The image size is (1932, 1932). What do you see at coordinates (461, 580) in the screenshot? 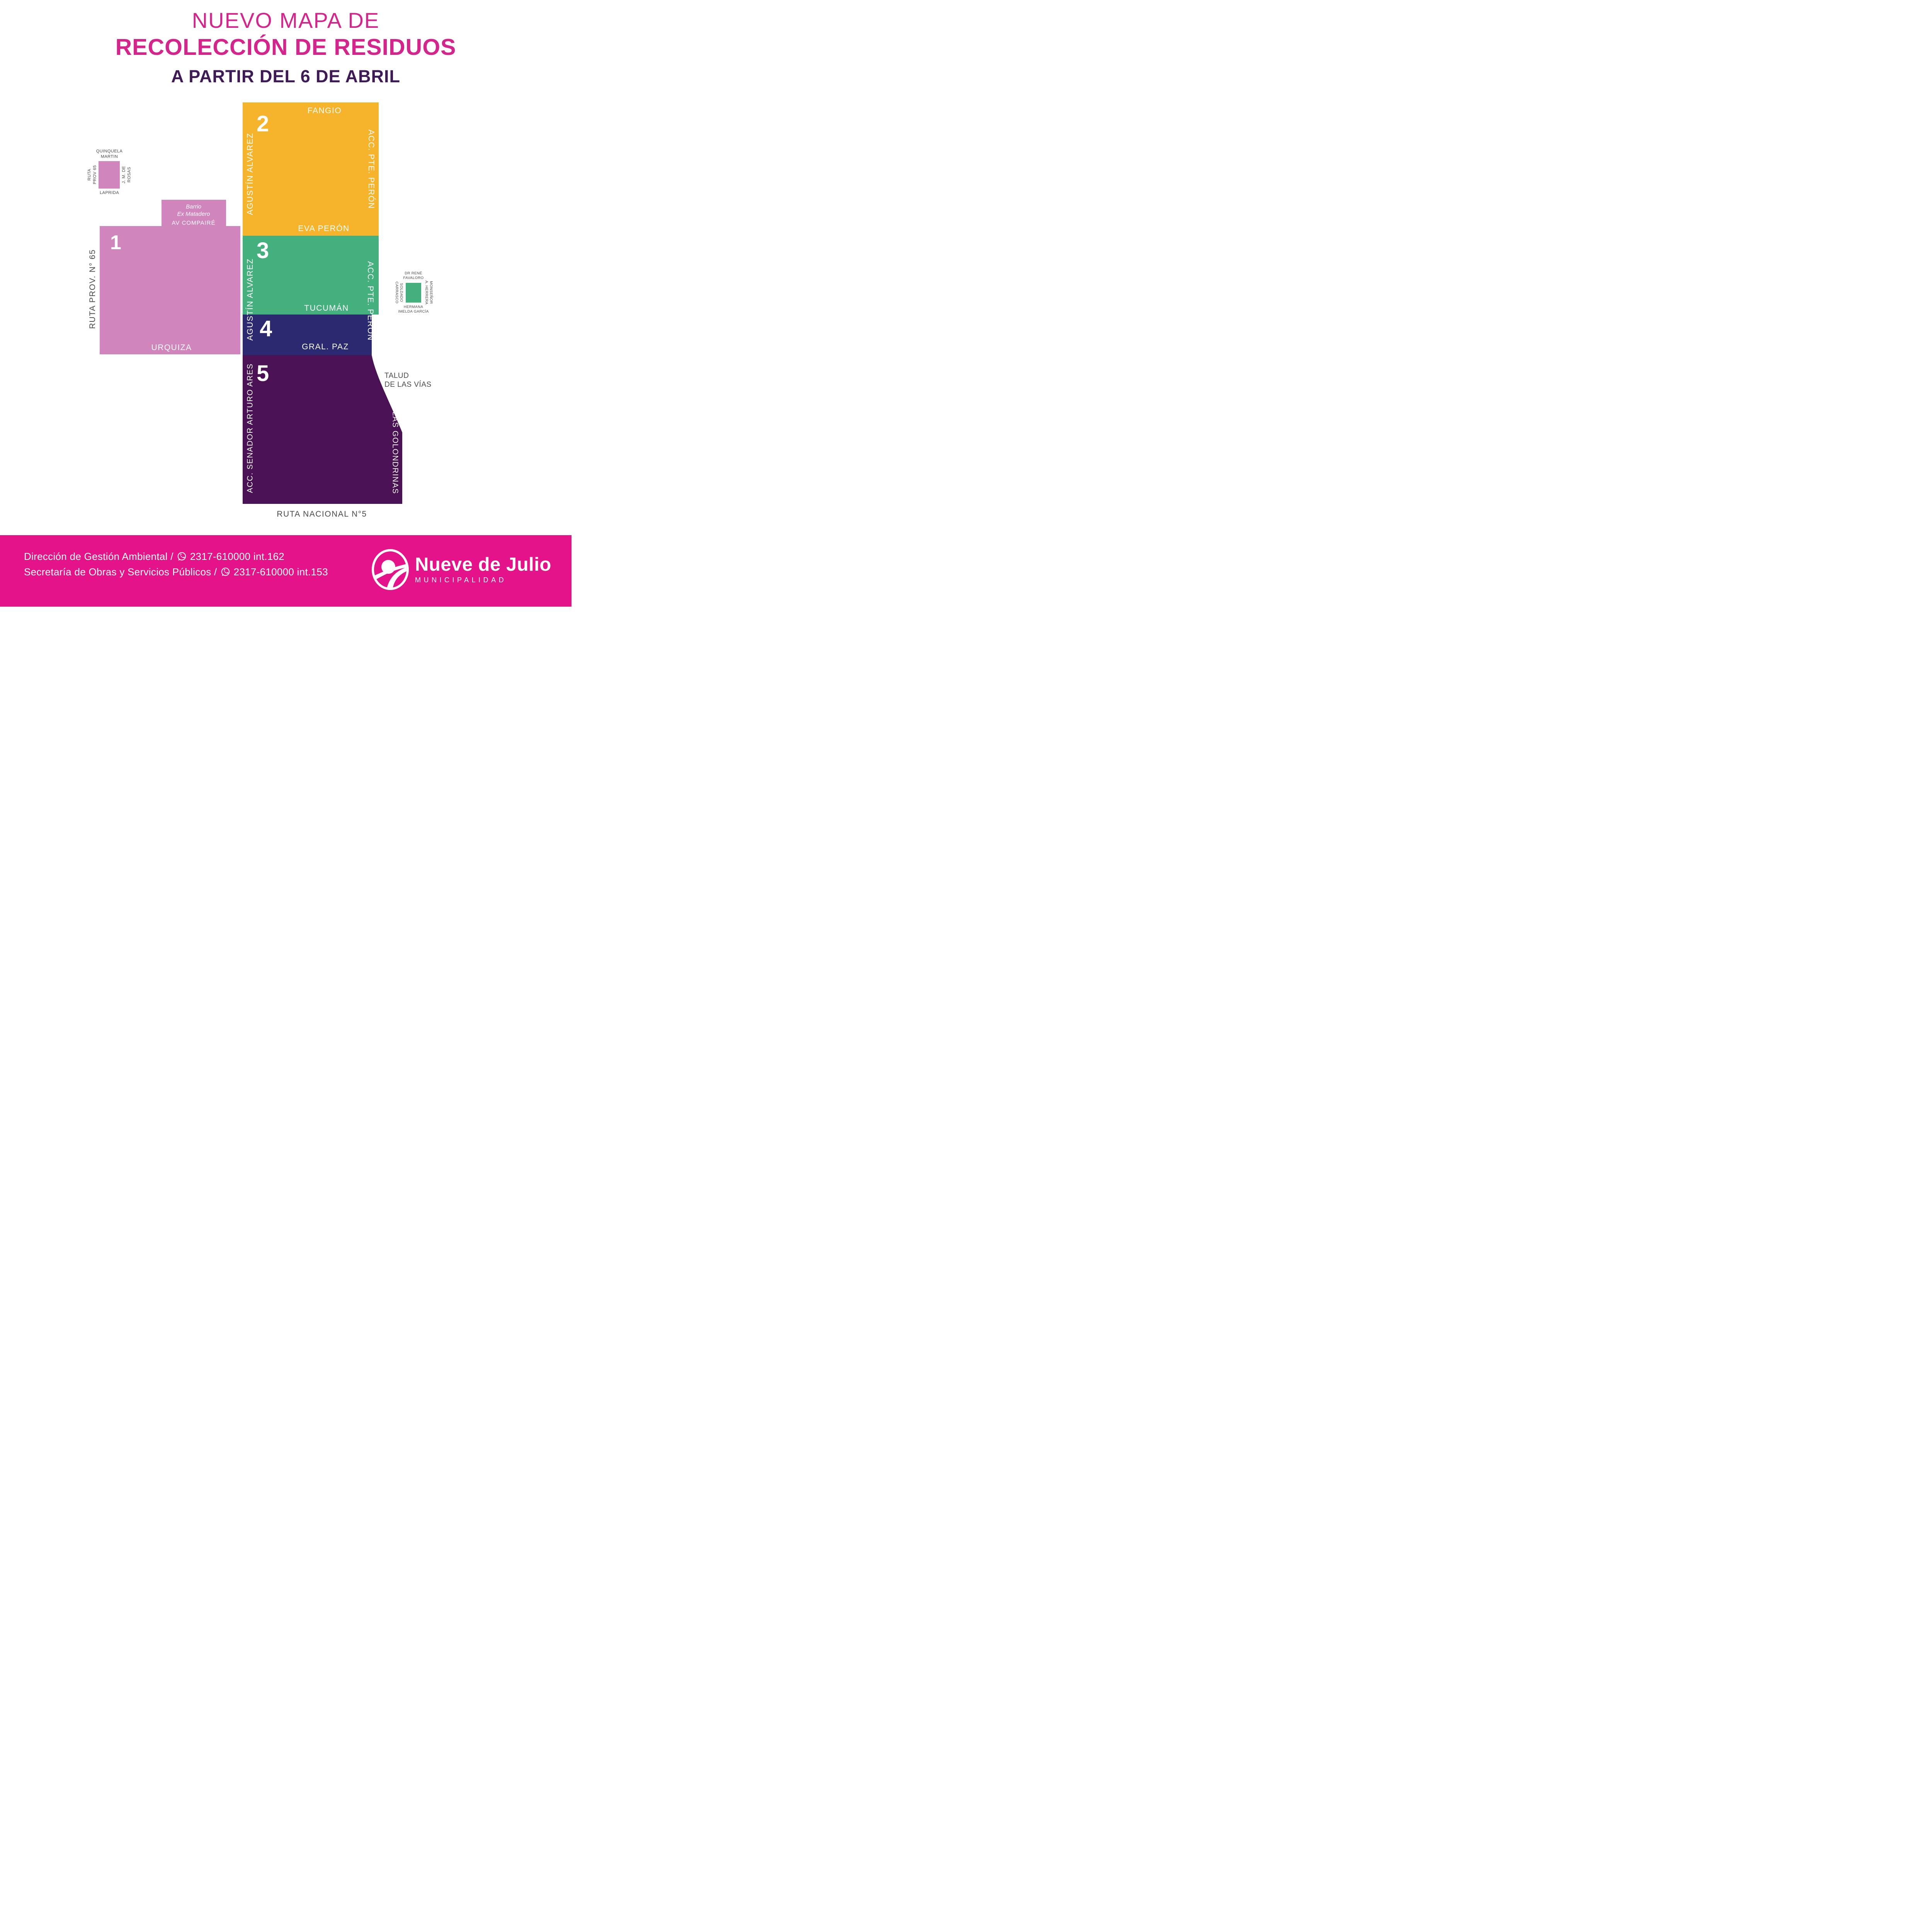
I see `municipality-subtitle: MUNICIPALIDAD` at bounding box center [461, 580].